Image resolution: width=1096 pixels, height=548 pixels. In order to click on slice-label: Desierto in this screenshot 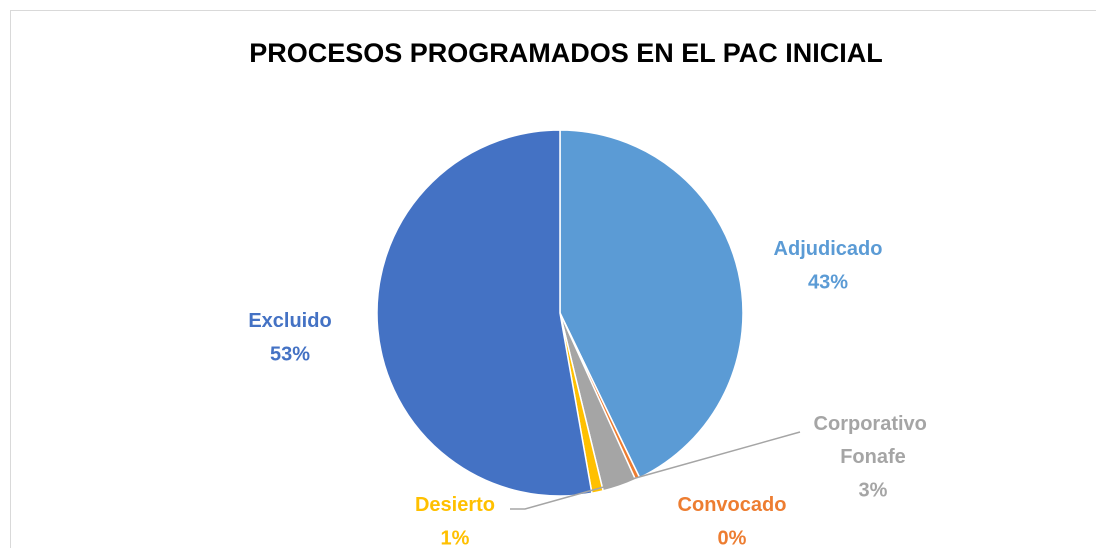, I will do `click(455, 505)`.